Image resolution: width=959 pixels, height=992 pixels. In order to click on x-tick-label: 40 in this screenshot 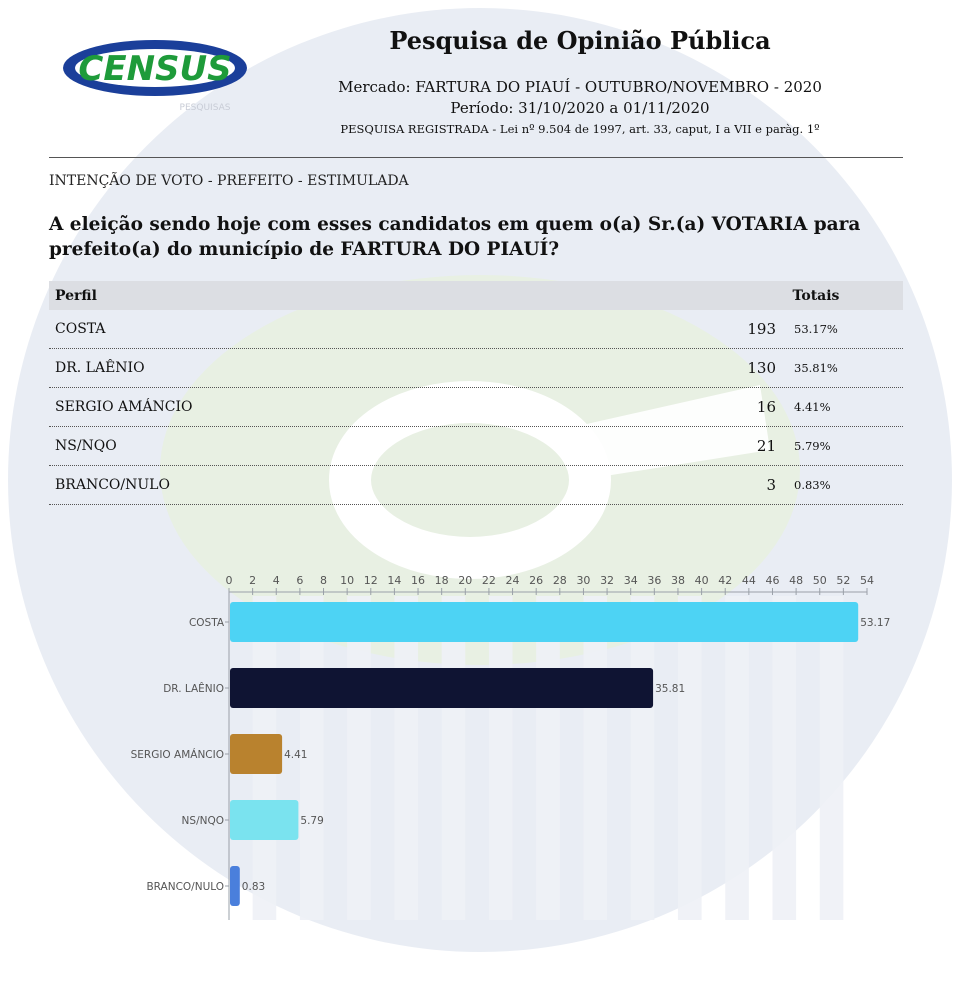, I will do `click(702, 580)`.